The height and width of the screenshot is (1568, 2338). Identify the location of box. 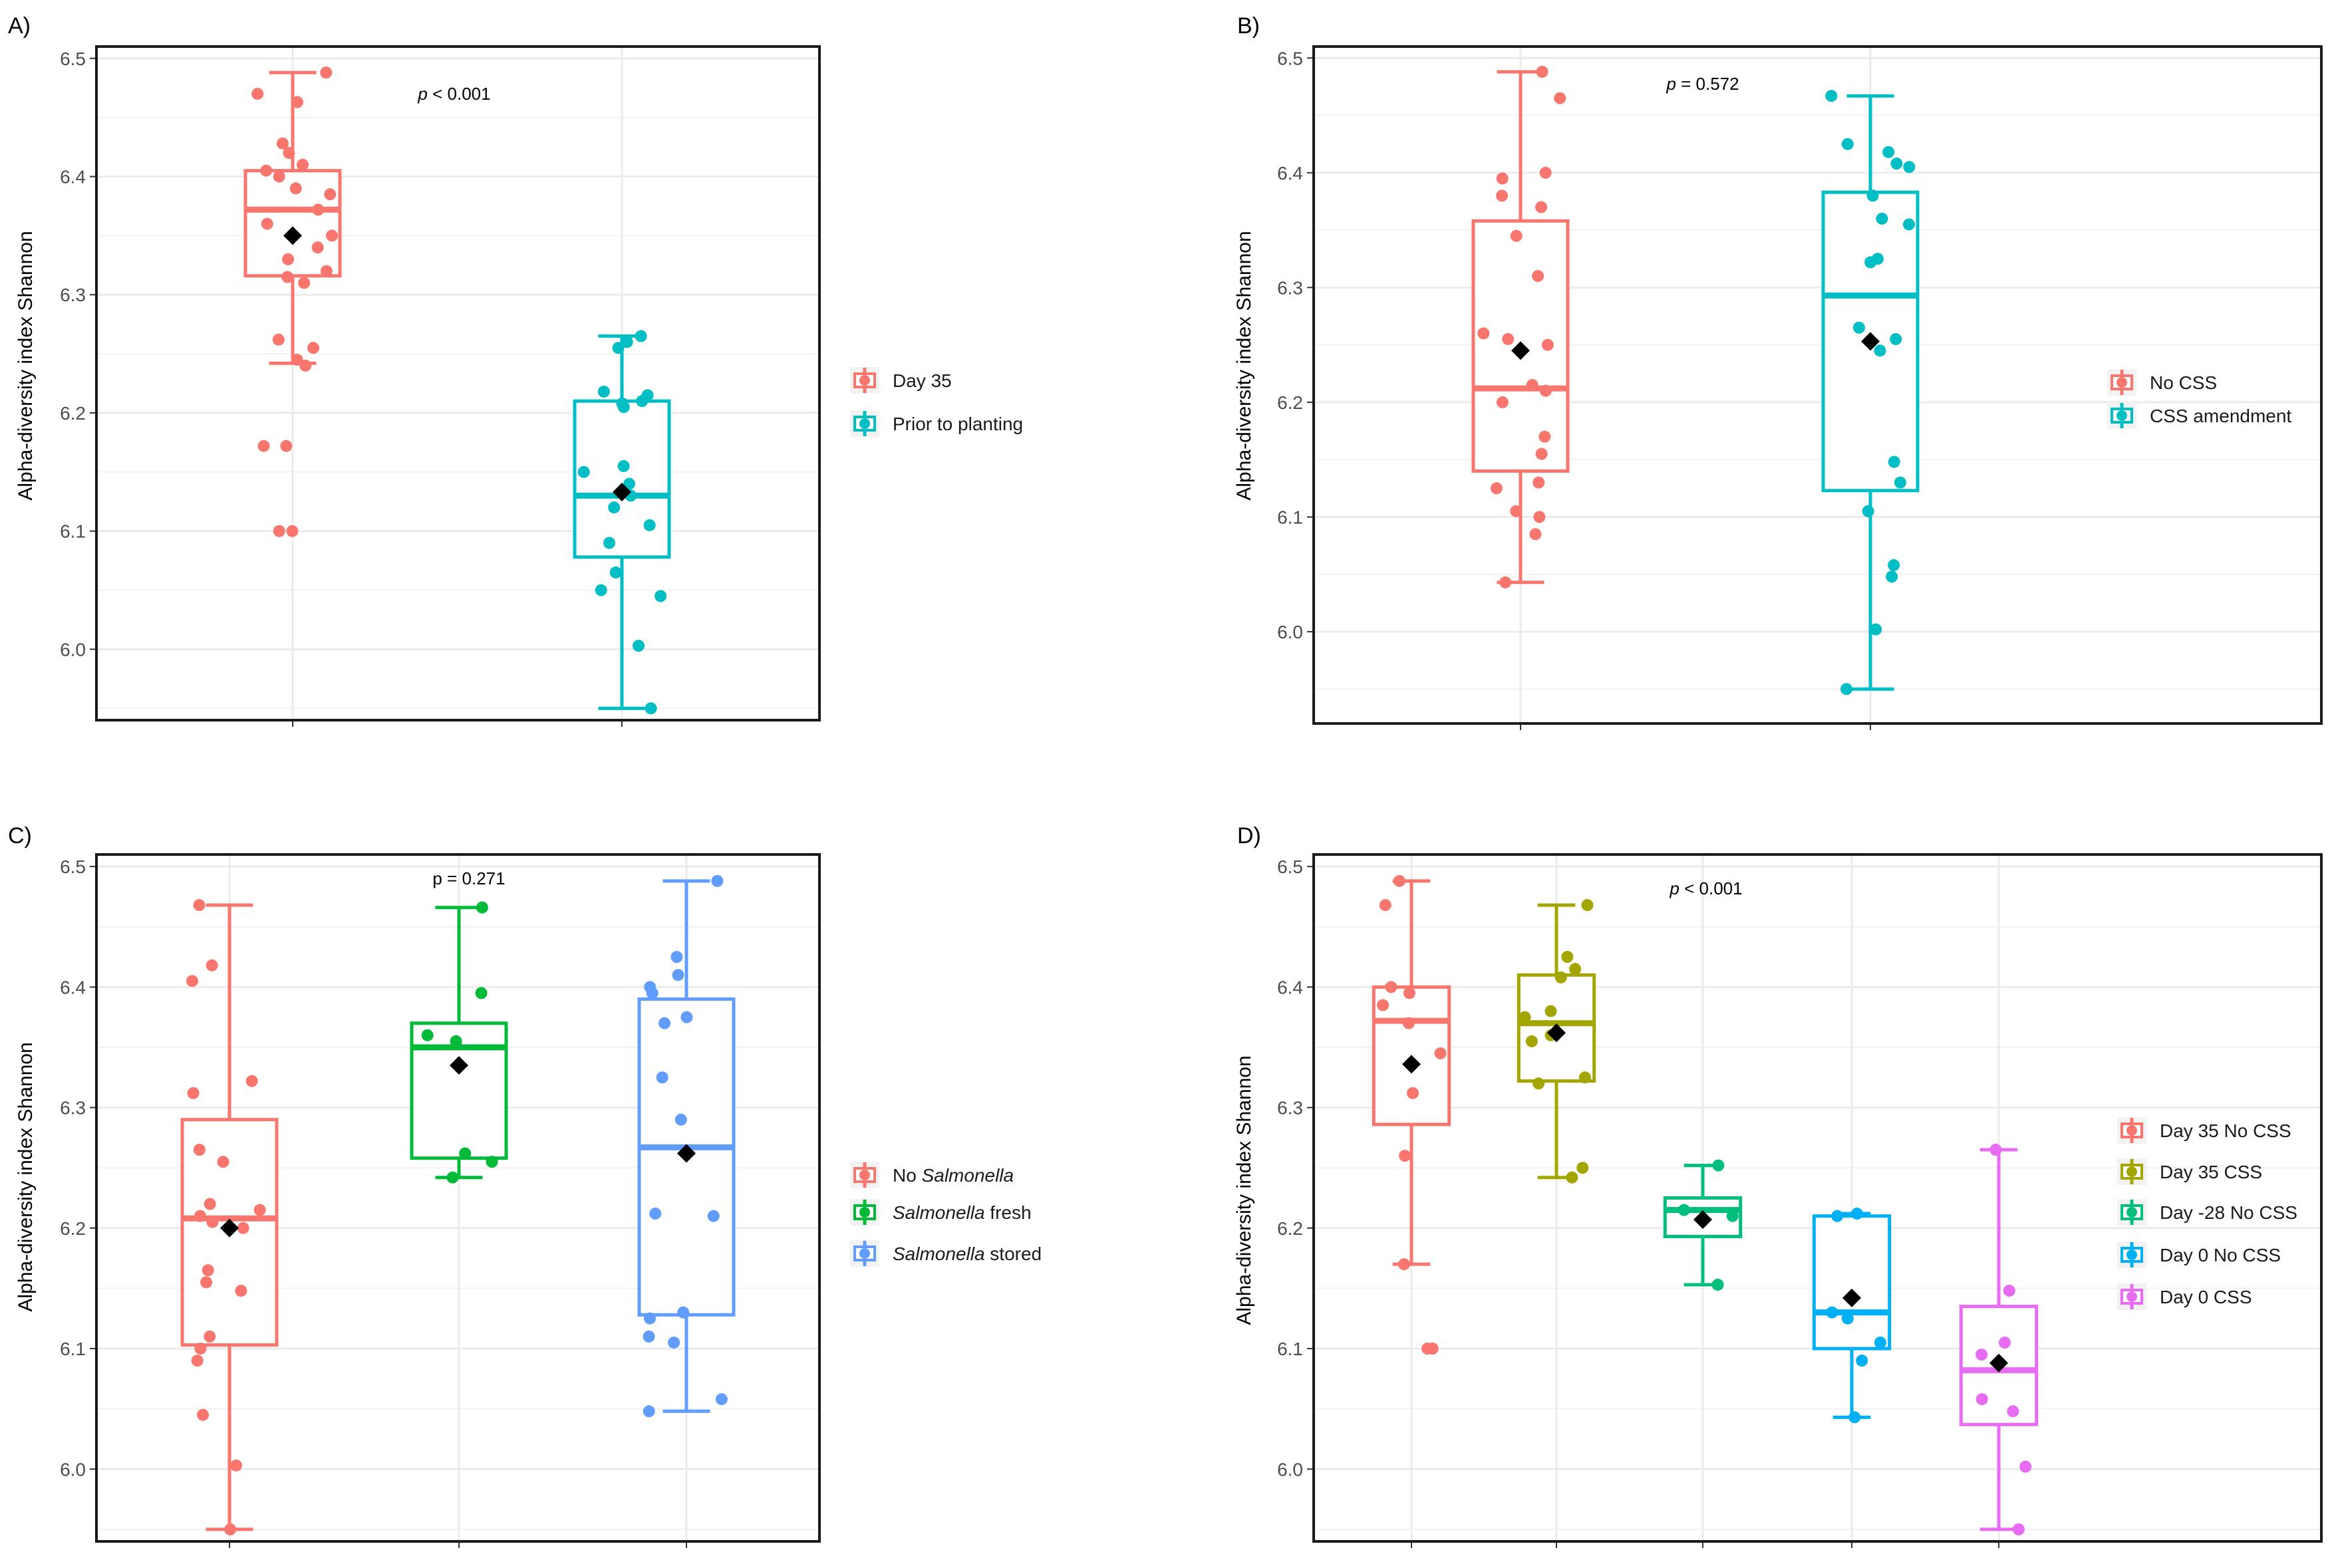
(1852, 1282).